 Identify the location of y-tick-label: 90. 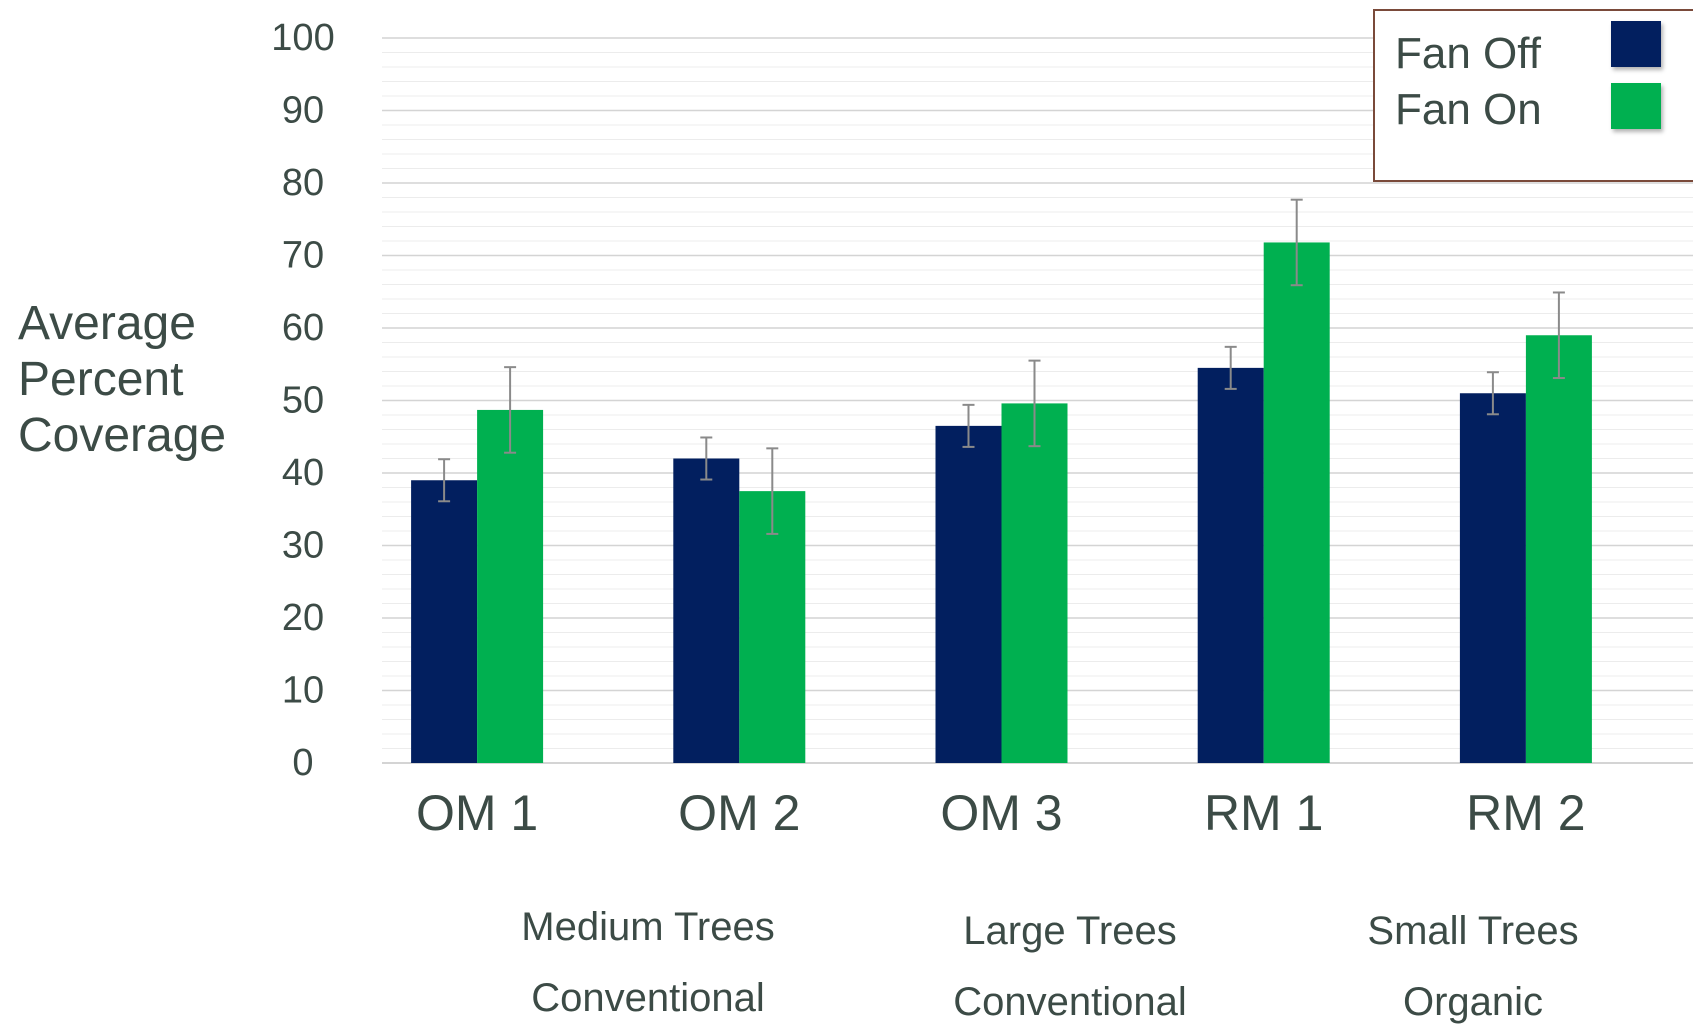
(303, 111).